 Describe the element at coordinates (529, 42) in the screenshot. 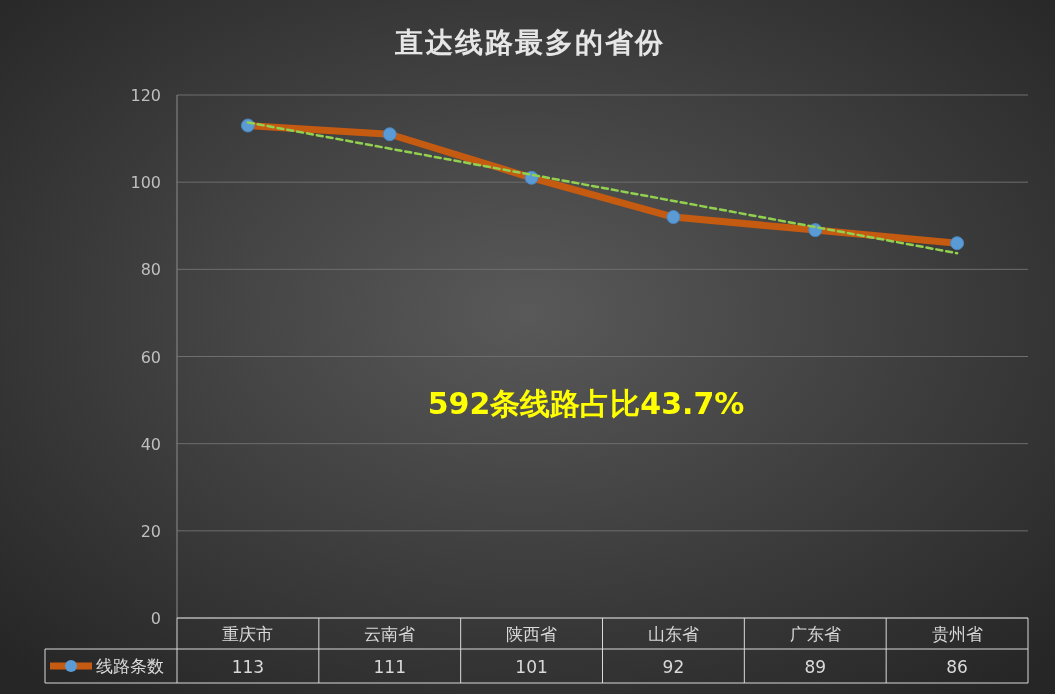

I see `chart-title: 直达线路最多的省份` at that location.